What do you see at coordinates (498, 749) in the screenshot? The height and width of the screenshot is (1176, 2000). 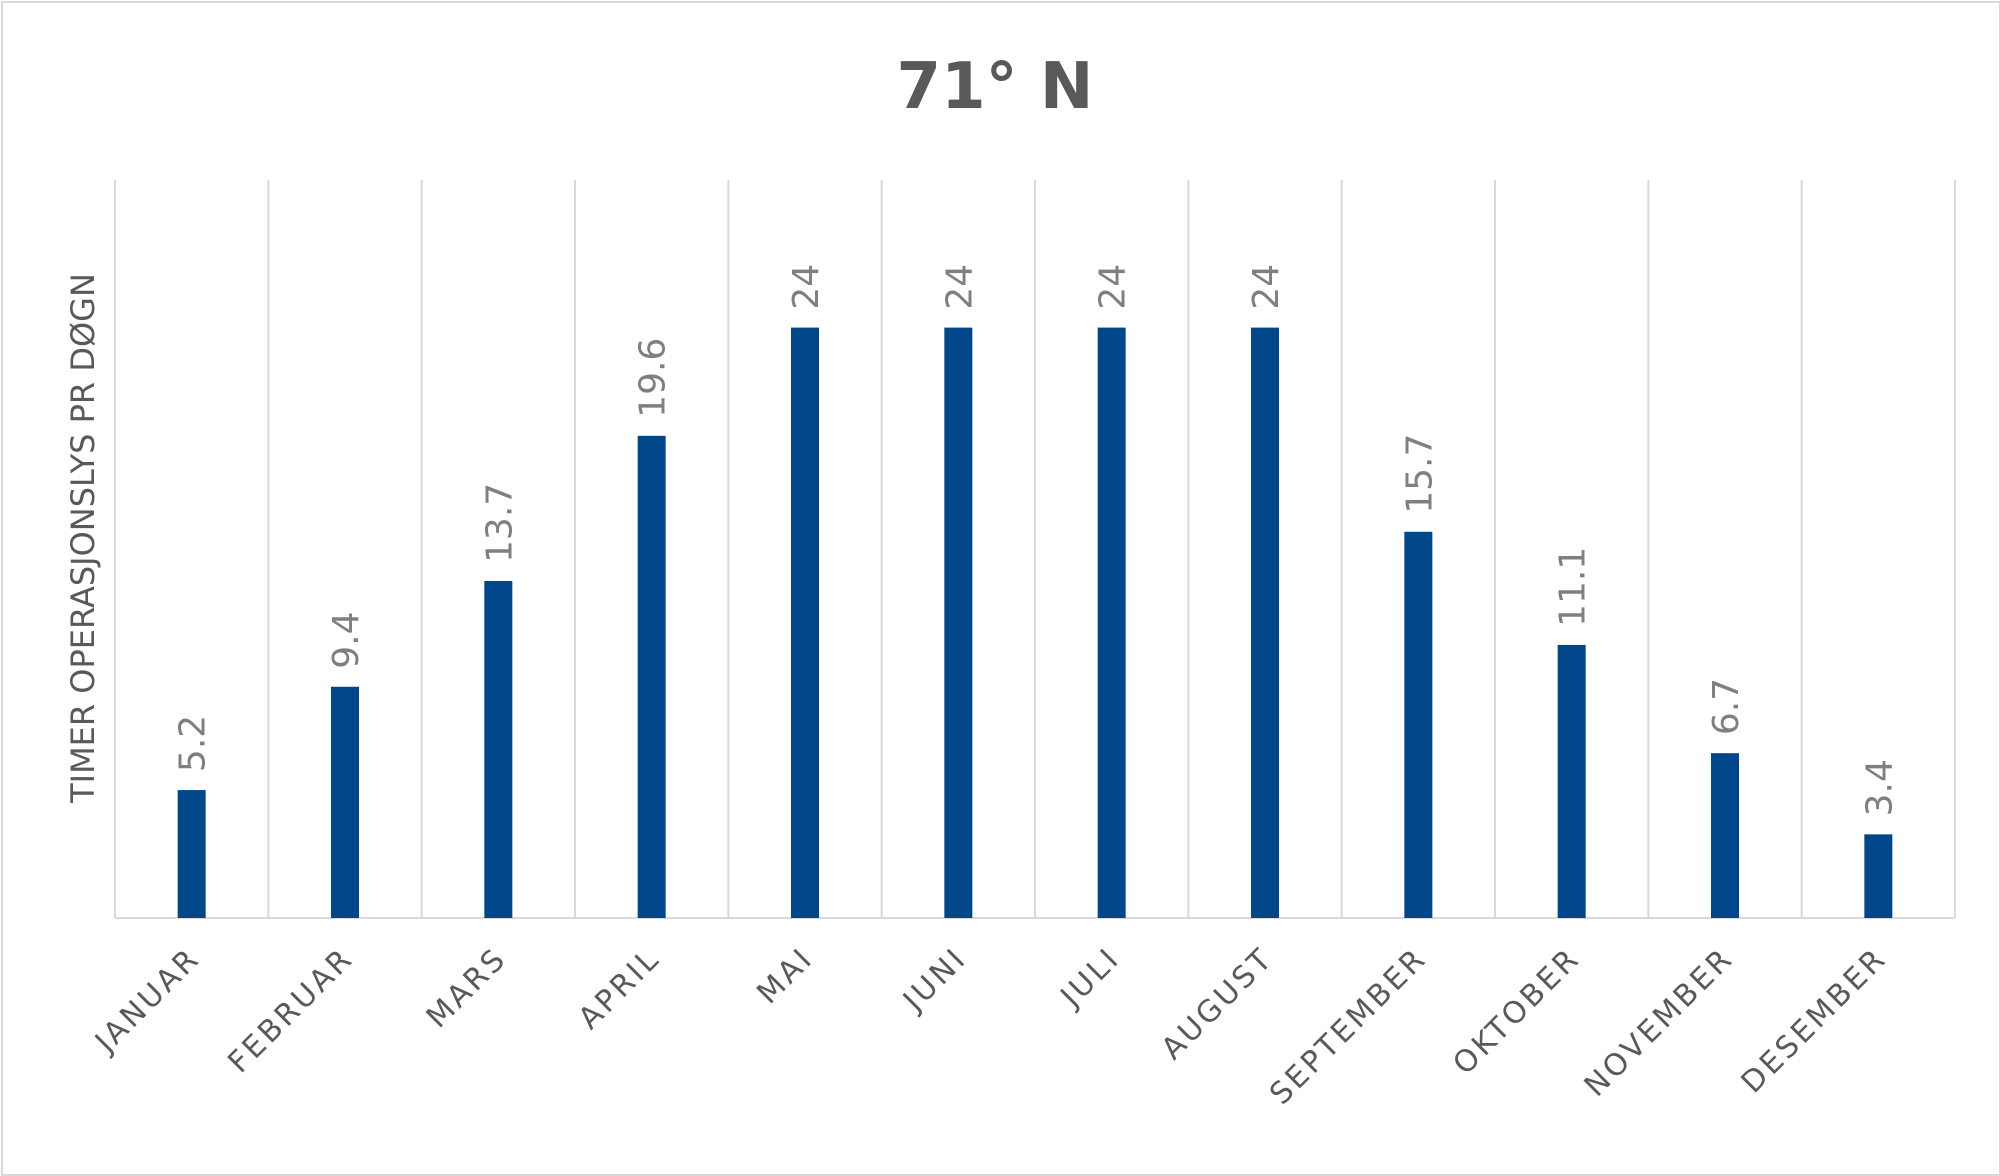 I see `bar-mars` at bounding box center [498, 749].